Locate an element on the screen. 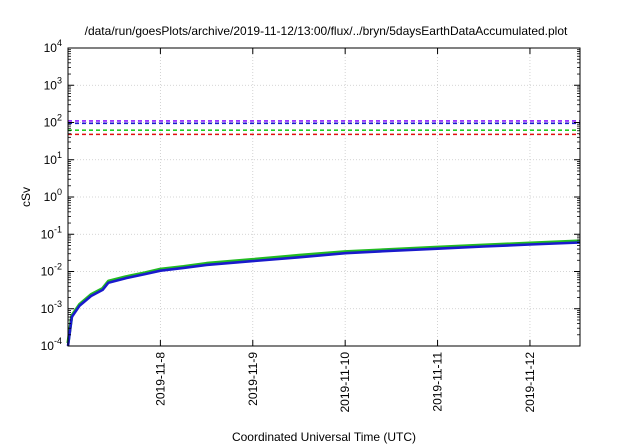  x-tick-label: 2019-11-10 is located at coordinates (345, 382).